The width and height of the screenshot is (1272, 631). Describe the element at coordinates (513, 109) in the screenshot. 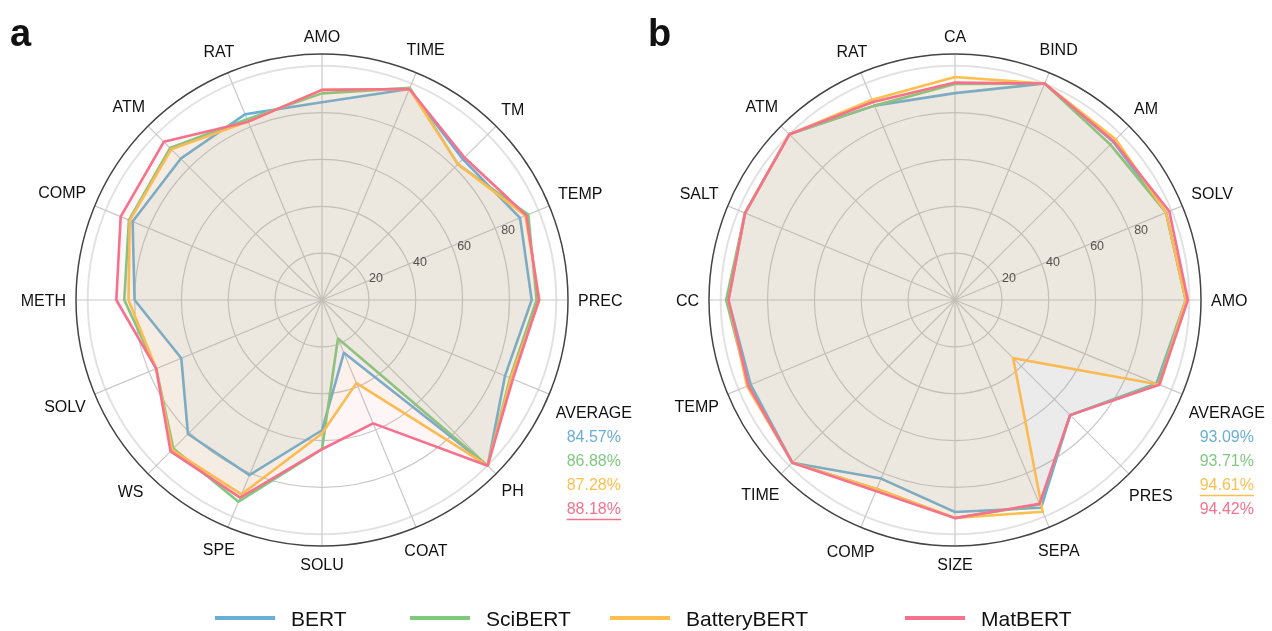

I see `spoke-label: TM` at that location.